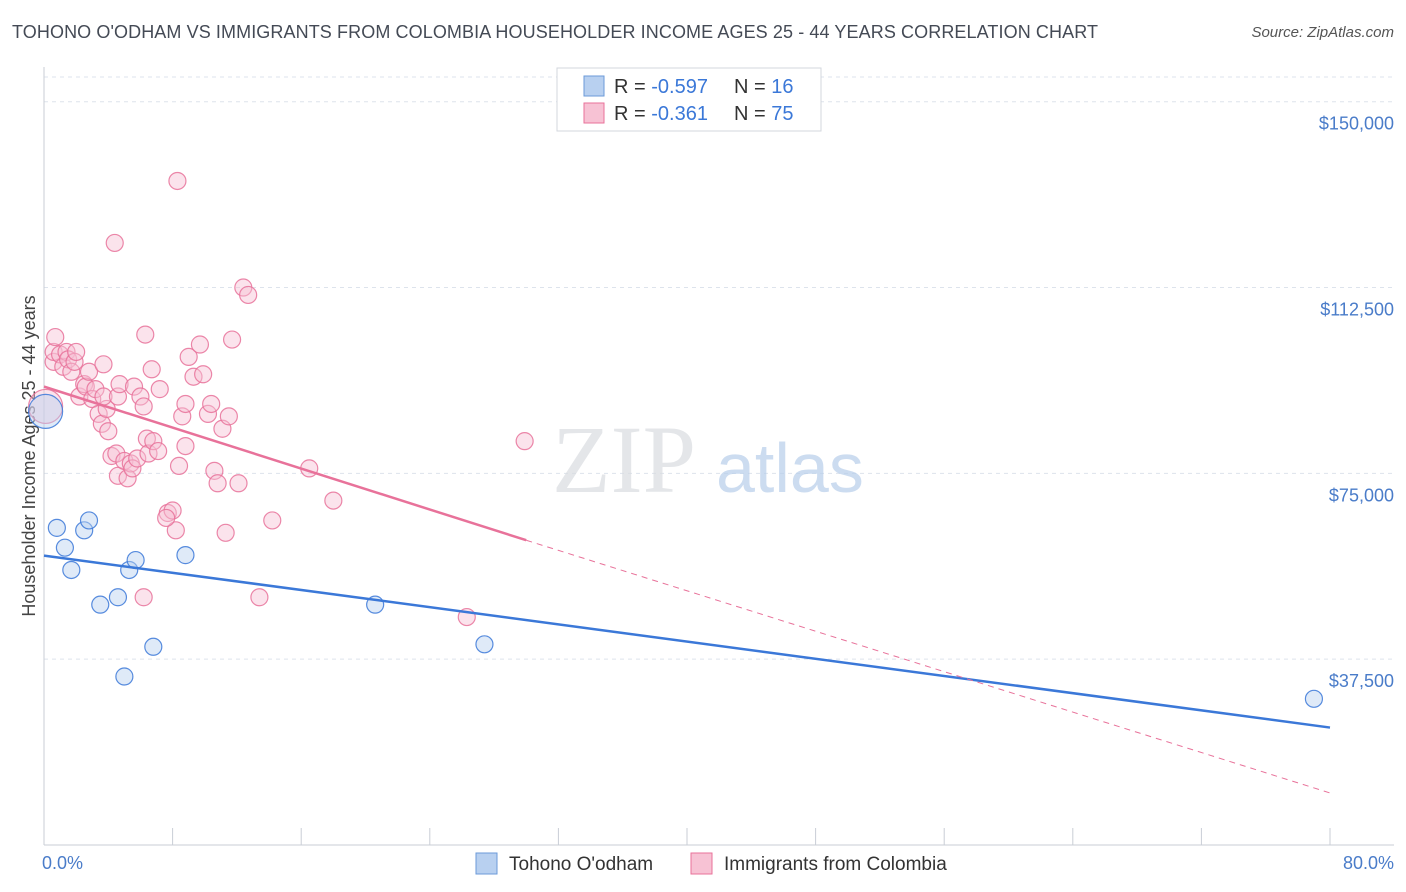 This screenshot has height=892, width=1406. Describe the element at coordinates (782, 114) in the screenshot. I see `legend-n-value-colombia: 75` at that location.